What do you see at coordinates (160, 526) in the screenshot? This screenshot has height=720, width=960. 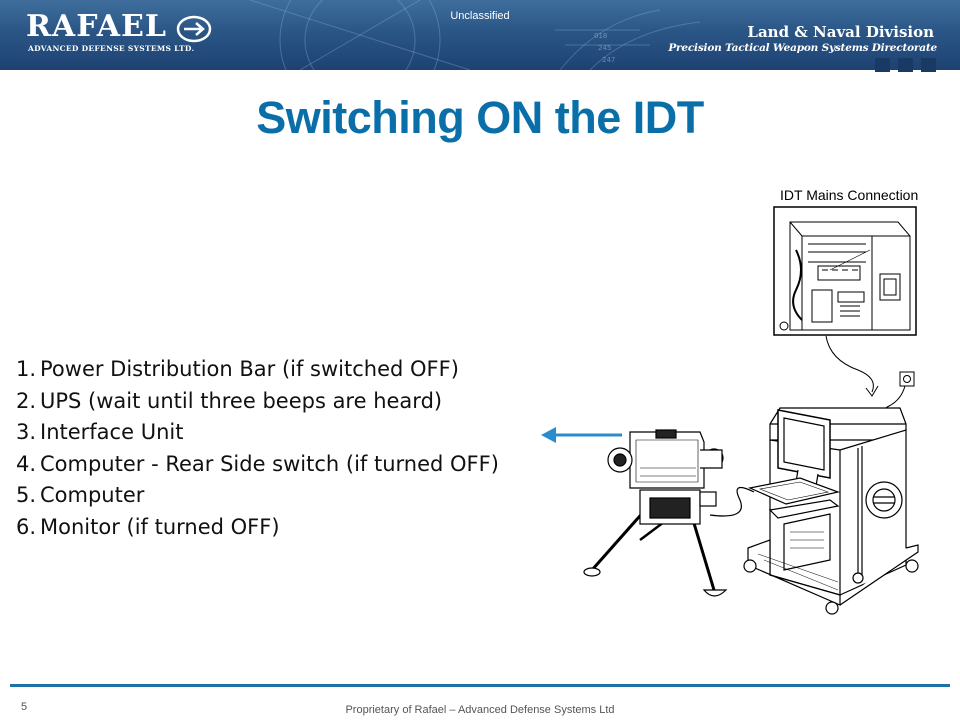 I see `step-text: Monitor (if turned OFF)` at bounding box center [160, 526].